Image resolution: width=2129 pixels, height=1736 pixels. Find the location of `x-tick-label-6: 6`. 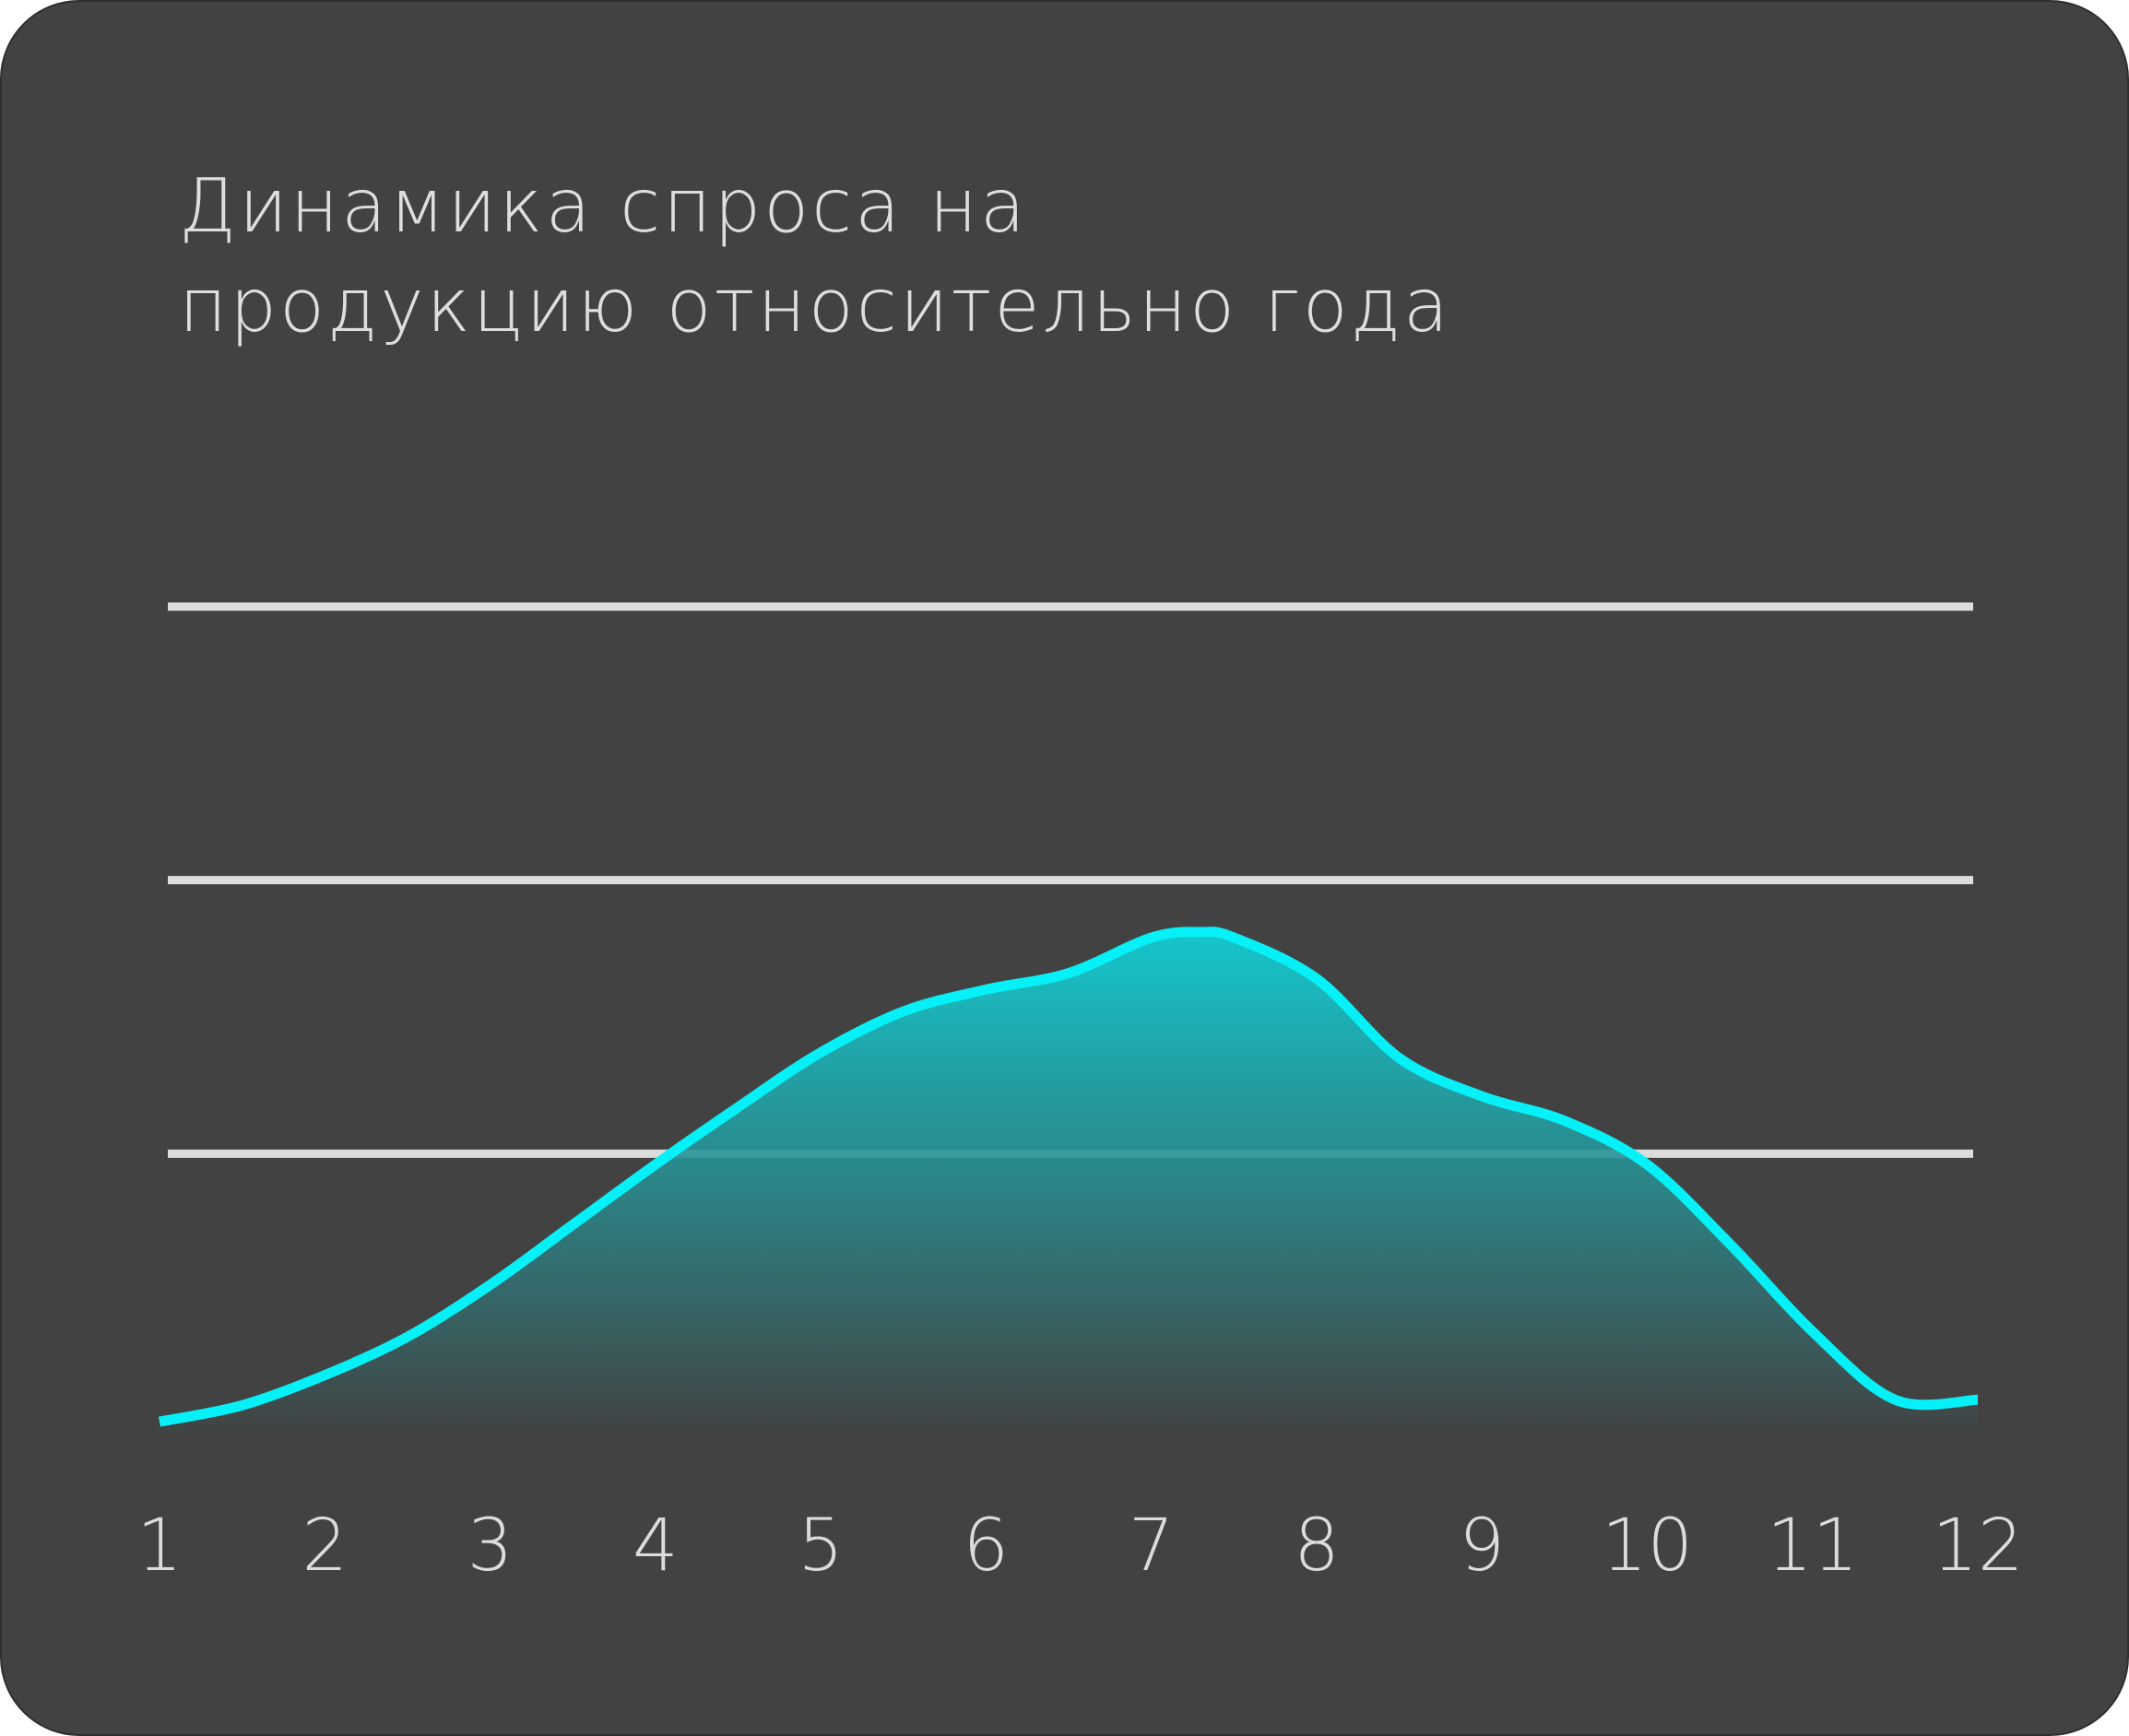

x-tick-label-6: 6 is located at coordinates (987, 1546).